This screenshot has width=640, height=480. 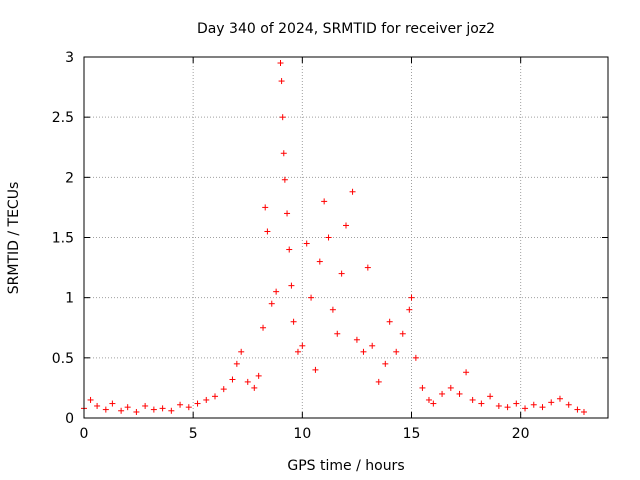 What do you see at coordinates (345, 466) in the screenshot?
I see `x-axis-label: GPS time / hours` at bounding box center [345, 466].